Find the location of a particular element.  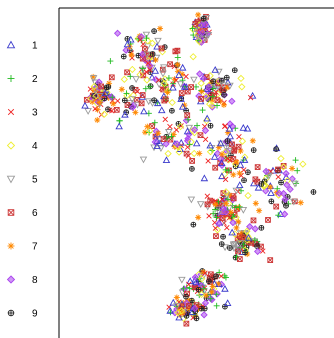

legend-label-1: 1 is located at coordinates (35, 46).